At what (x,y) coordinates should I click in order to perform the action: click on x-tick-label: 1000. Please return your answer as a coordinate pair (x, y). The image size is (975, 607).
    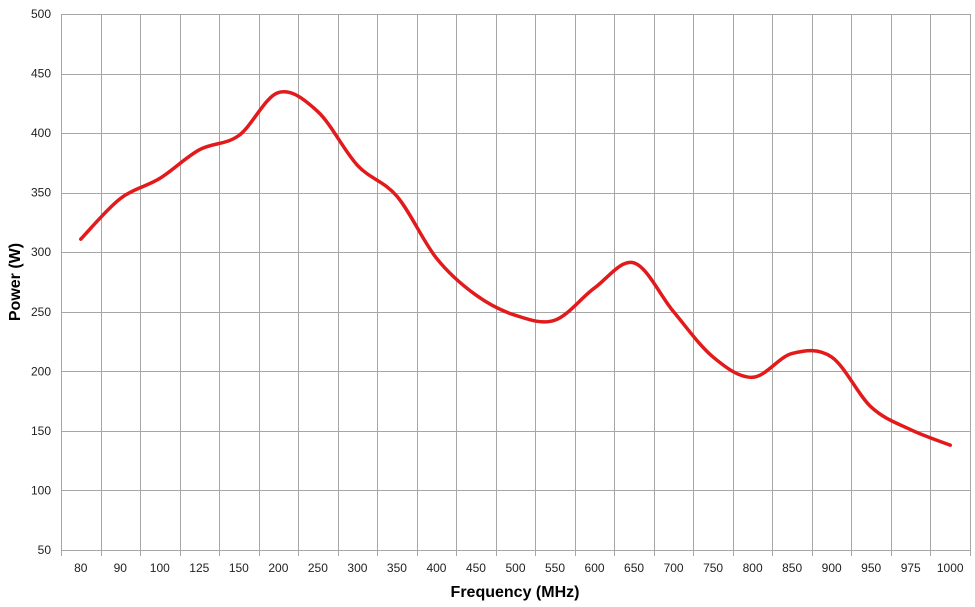
    Looking at the image, I should click on (950, 568).